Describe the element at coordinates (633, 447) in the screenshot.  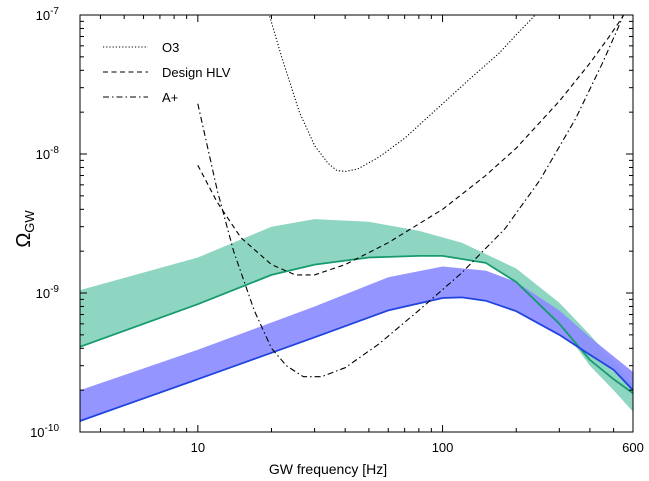
I see `x-tick-label: 600` at that location.